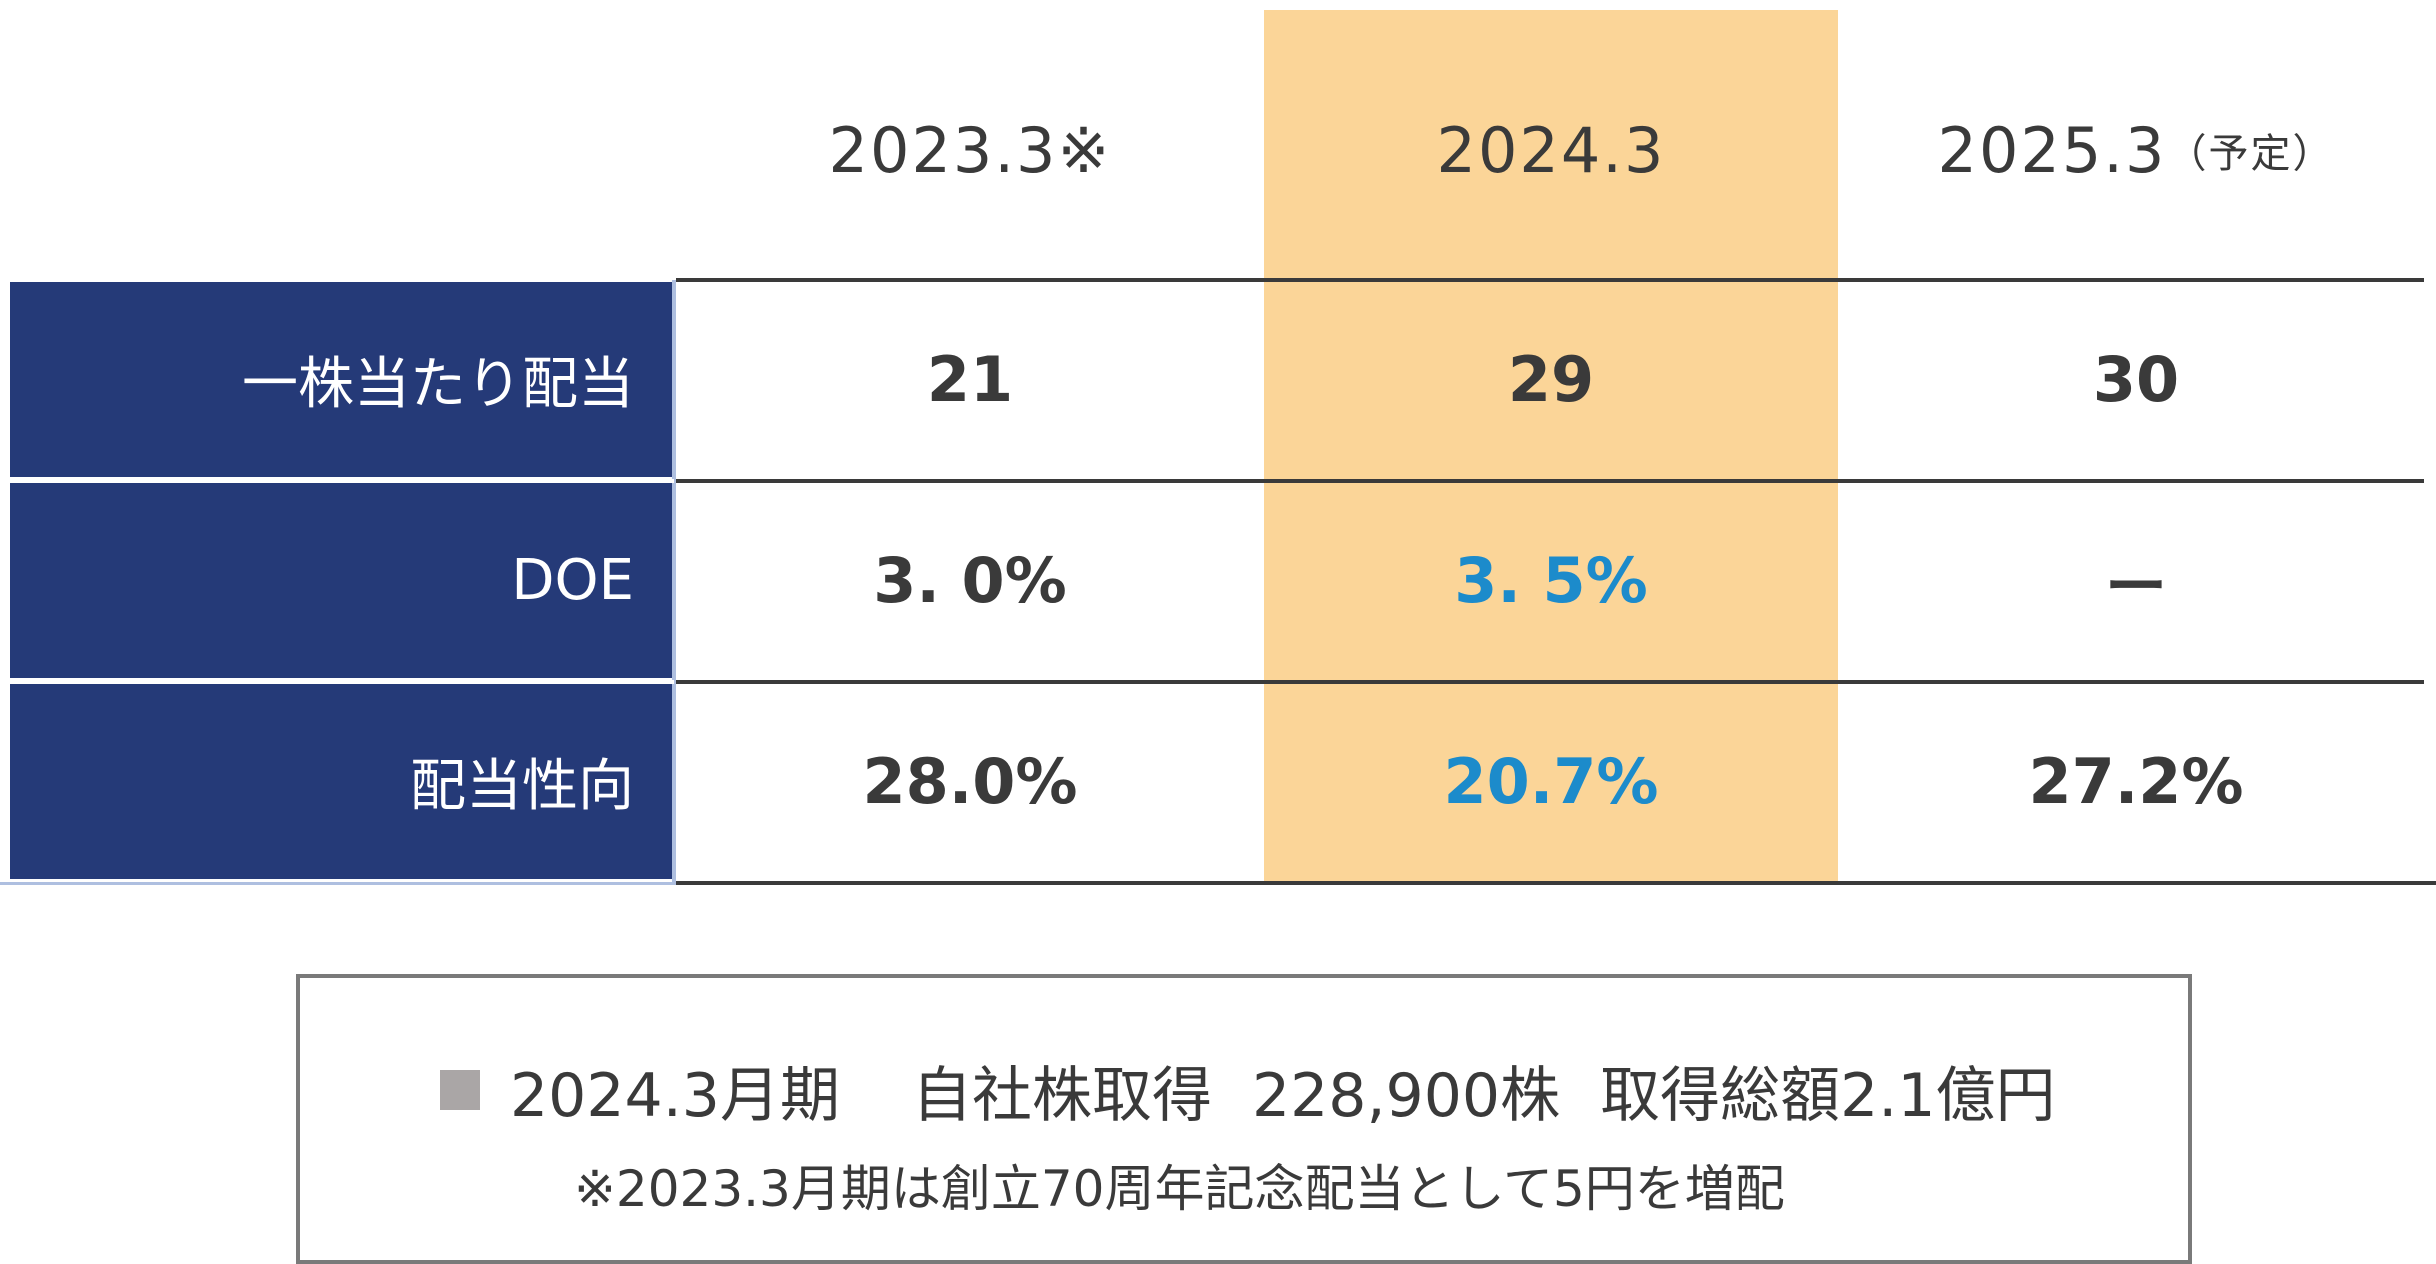 The width and height of the screenshot is (2436, 1264). Describe the element at coordinates (2052, 150) in the screenshot. I see `column-year: 2025.3` at that location.